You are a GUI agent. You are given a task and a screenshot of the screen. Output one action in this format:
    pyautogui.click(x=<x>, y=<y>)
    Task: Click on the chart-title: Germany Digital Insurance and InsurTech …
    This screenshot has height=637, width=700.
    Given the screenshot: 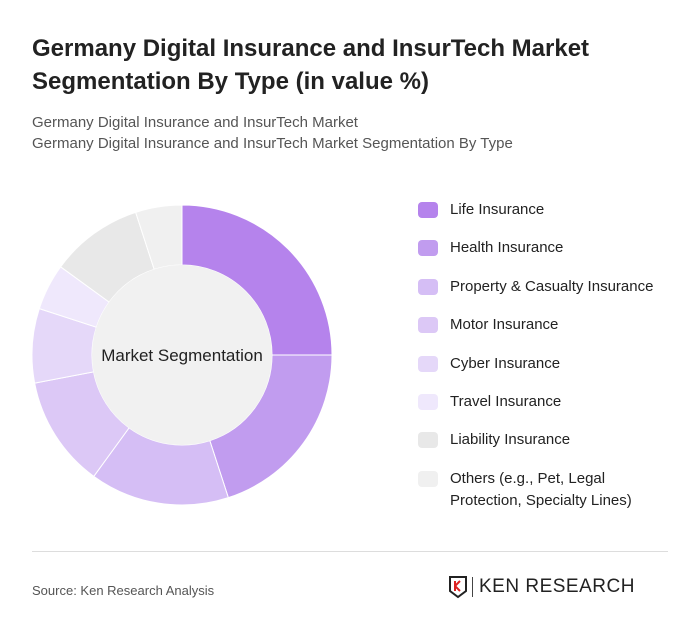 What is the action you would take?
    pyautogui.click(x=311, y=65)
    